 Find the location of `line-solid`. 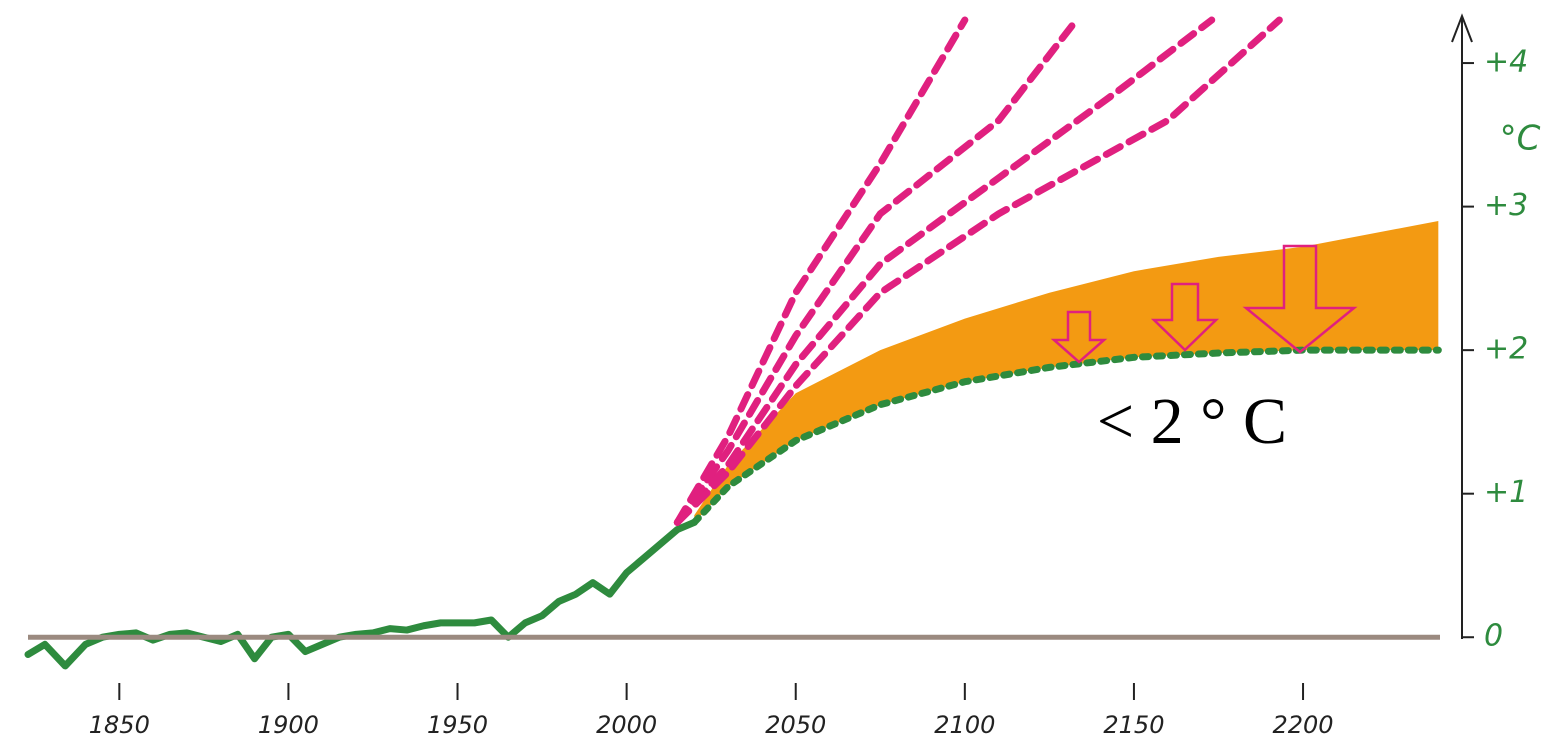

line-solid is located at coordinates (361, 594).